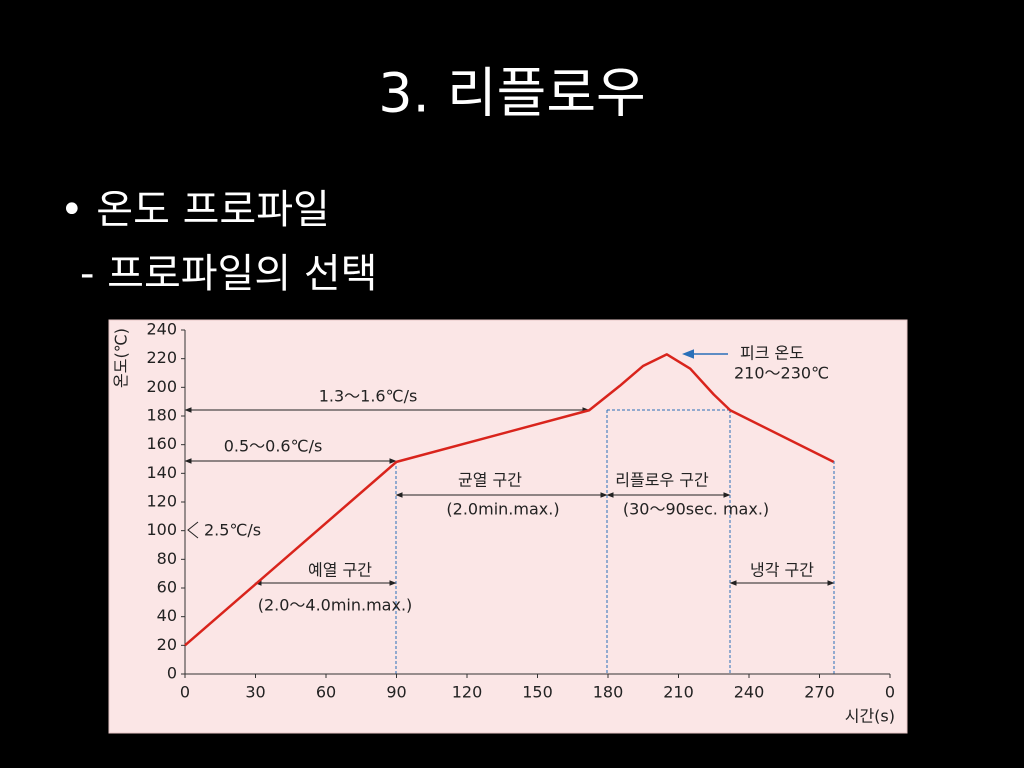 The height and width of the screenshot is (768, 1024). I want to click on annotation: 1.3～1.6℃/s, so click(368, 396).